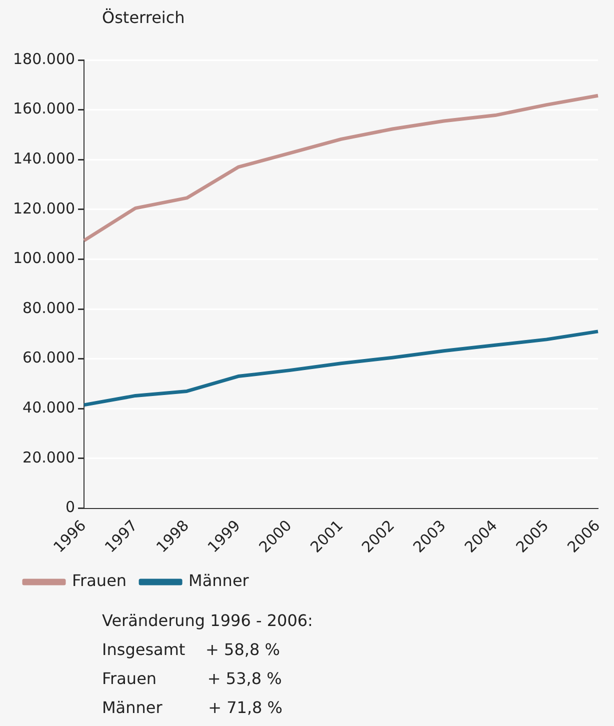 The width and height of the screenshot is (614, 726). I want to click on y-tick-label: 140.000, so click(44, 159).